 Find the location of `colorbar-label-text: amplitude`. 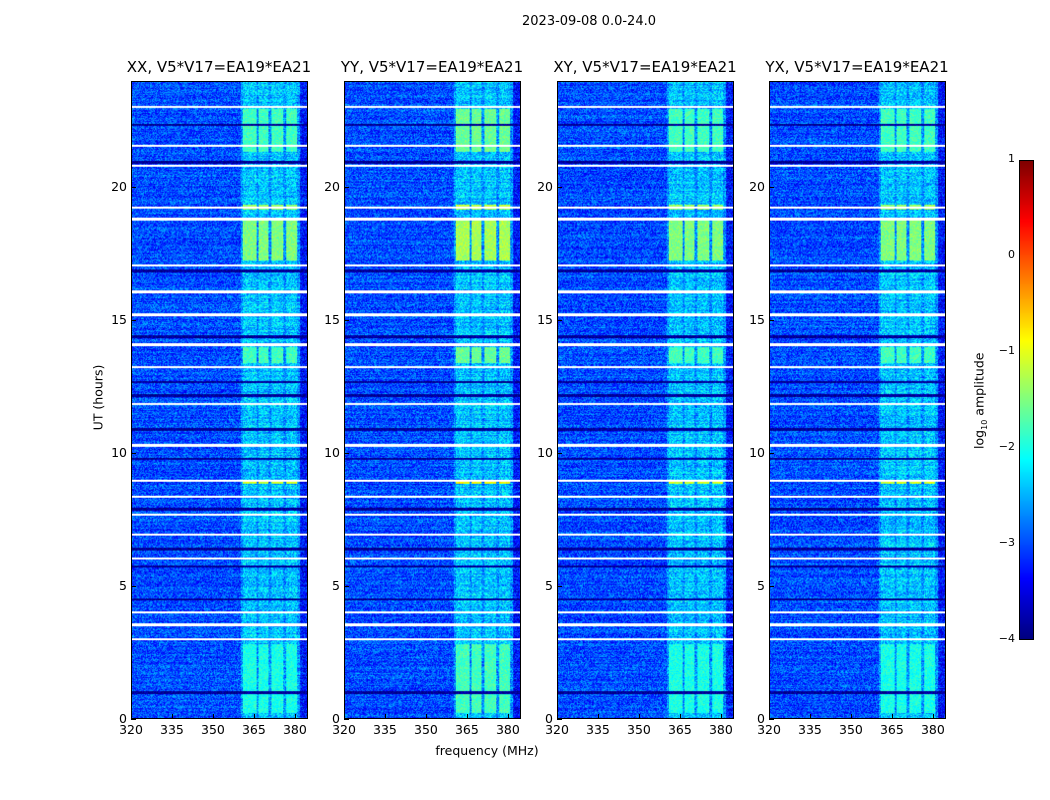

colorbar-label-text: amplitude is located at coordinates (979, 384).